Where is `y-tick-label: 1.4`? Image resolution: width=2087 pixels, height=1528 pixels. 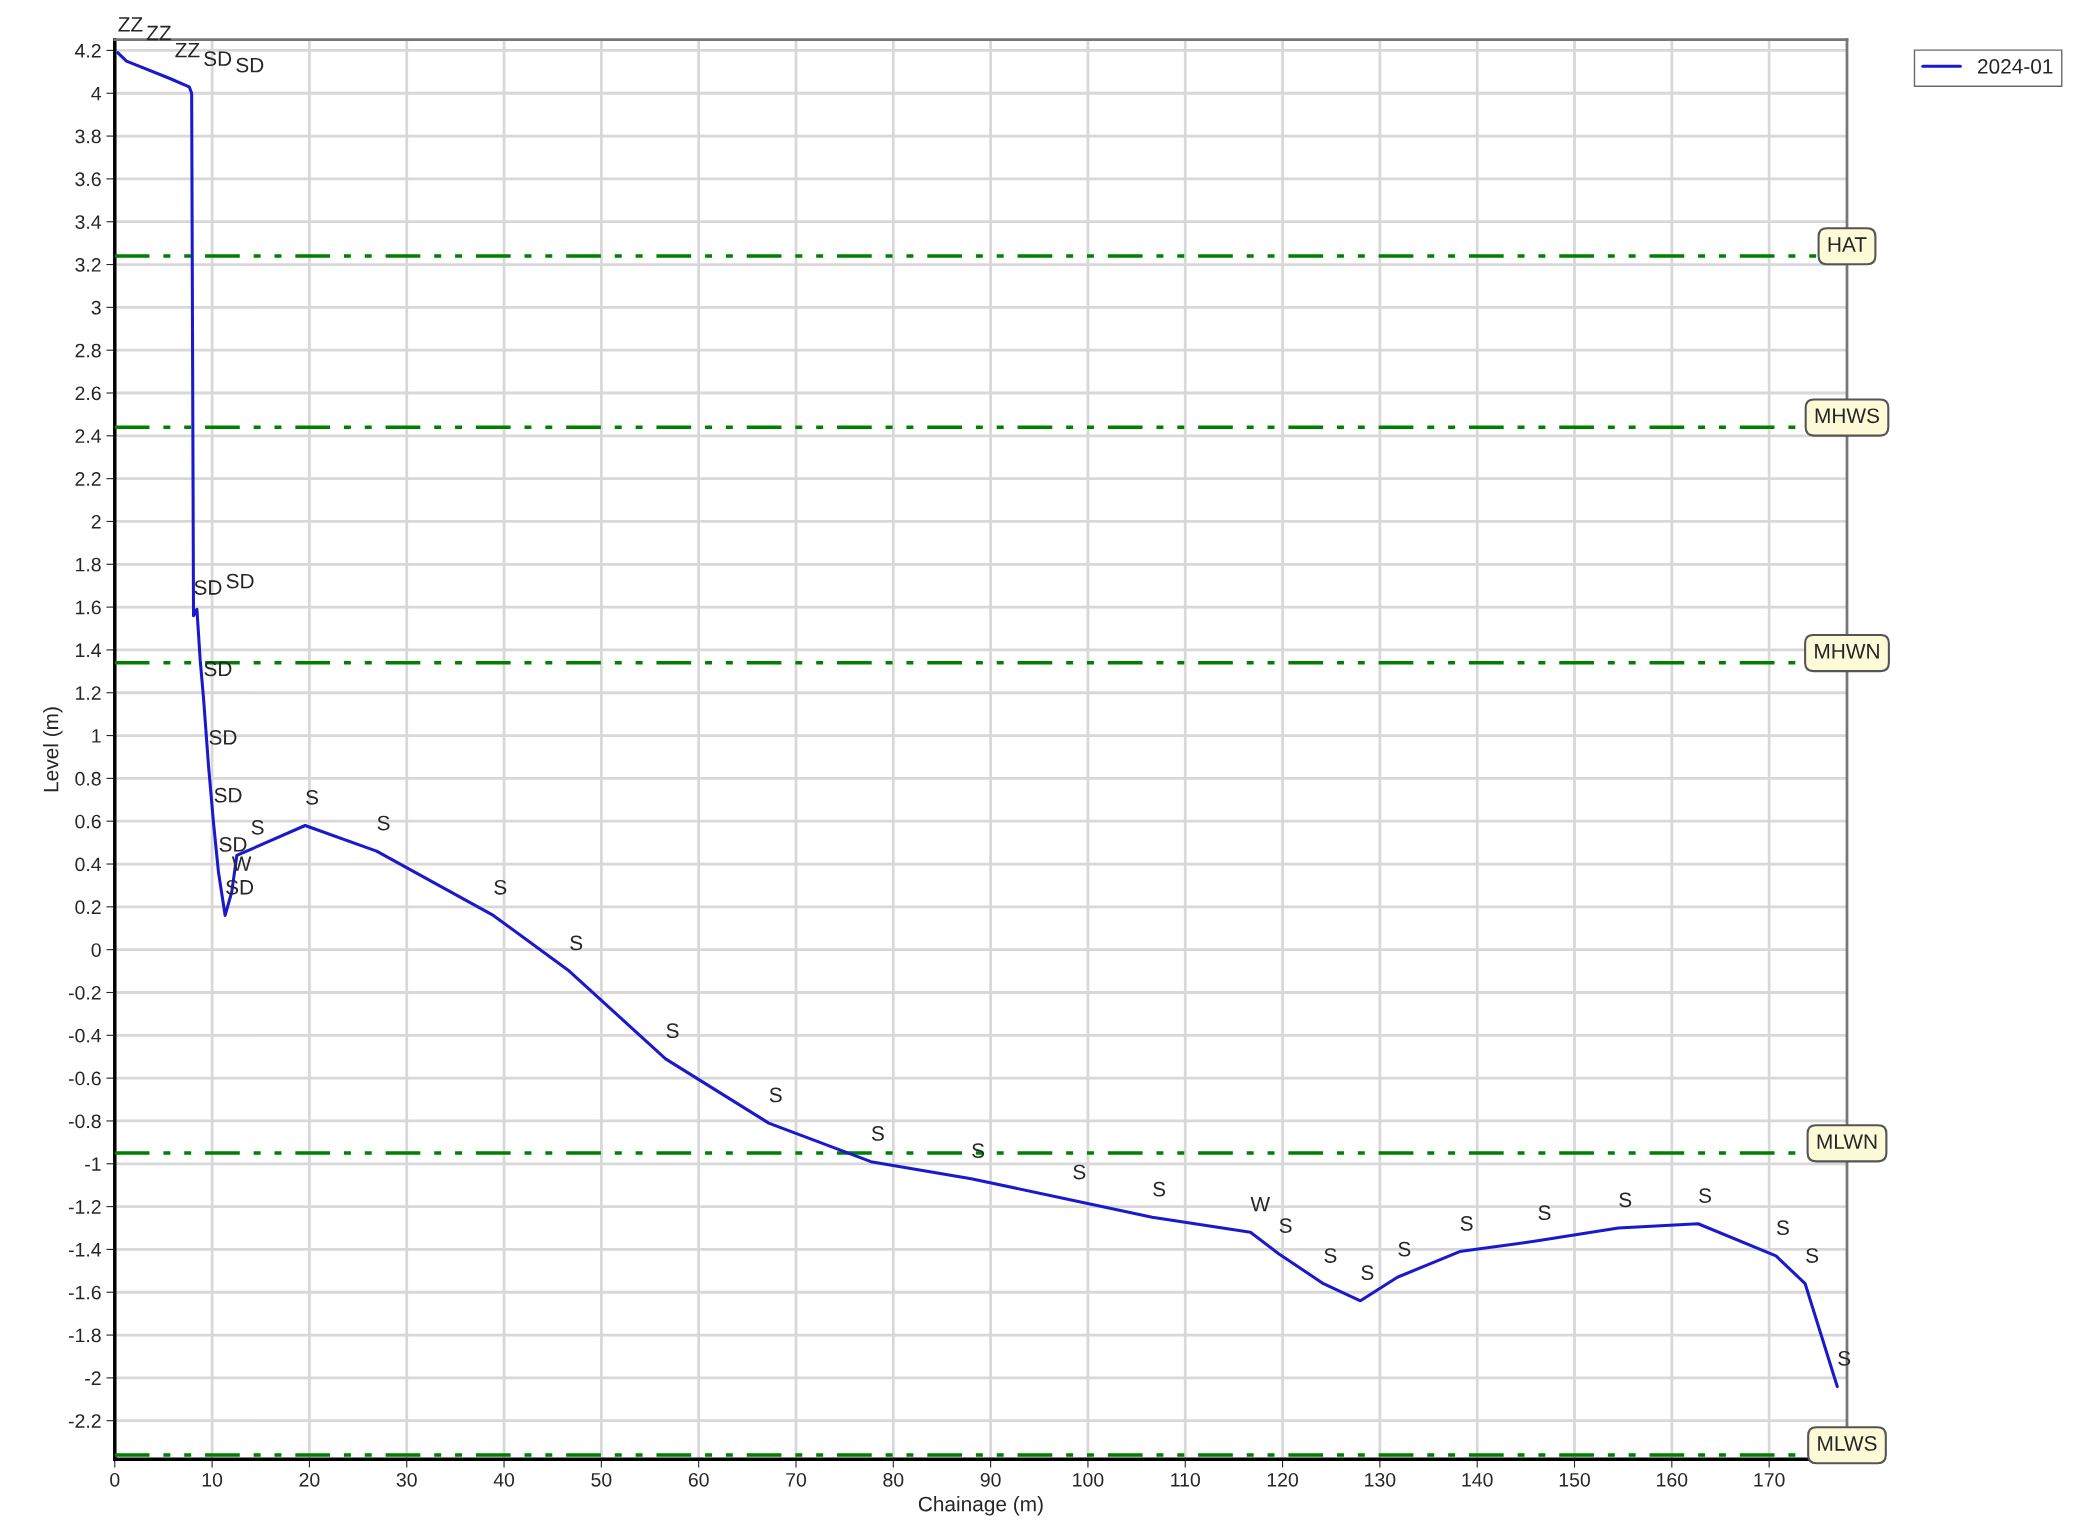
y-tick-label: 1.4 is located at coordinates (89, 650).